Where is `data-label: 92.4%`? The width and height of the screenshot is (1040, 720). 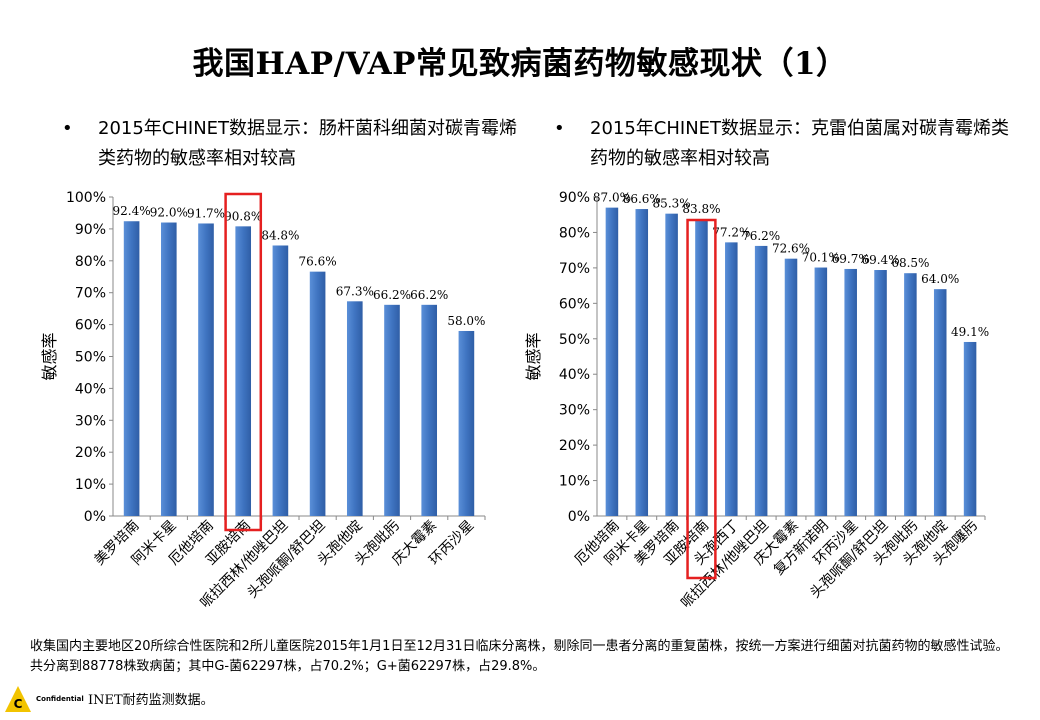 data-label: 92.4% is located at coordinates (132, 211).